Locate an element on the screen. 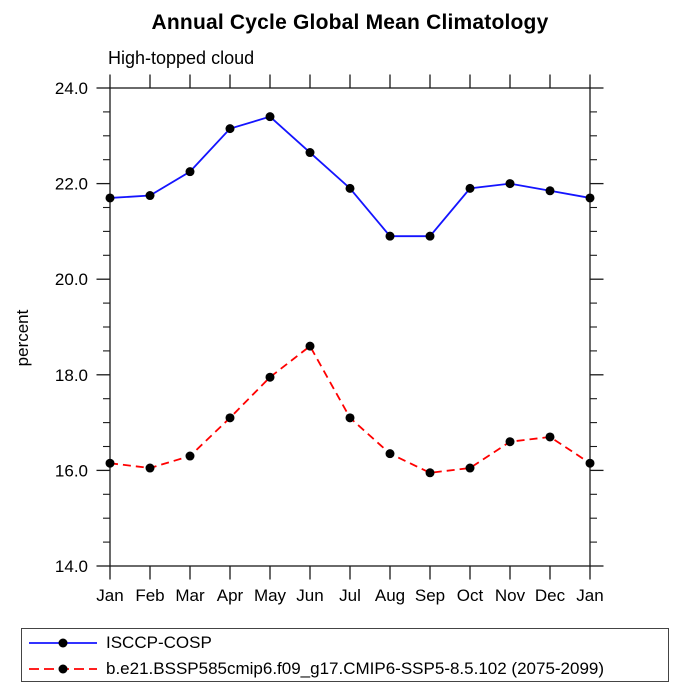 Image resolution: width=700 pixels, height=700 pixels. x-tick-label: Mar is located at coordinates (190, 595).